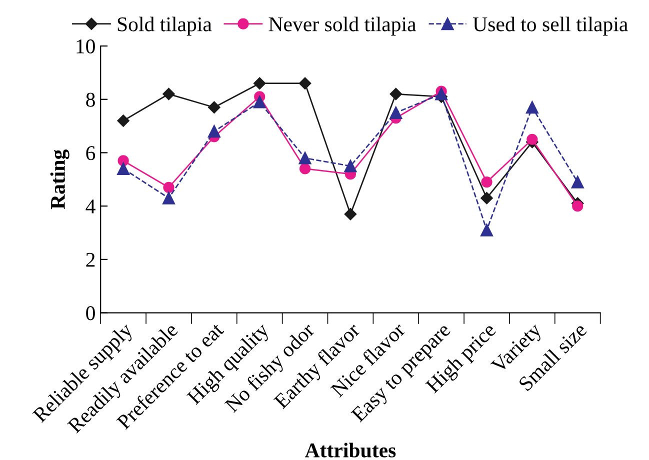  Describe the element at coordinates (90, 99) in the screenshot. I see `y-tick-label: 8` at that location.